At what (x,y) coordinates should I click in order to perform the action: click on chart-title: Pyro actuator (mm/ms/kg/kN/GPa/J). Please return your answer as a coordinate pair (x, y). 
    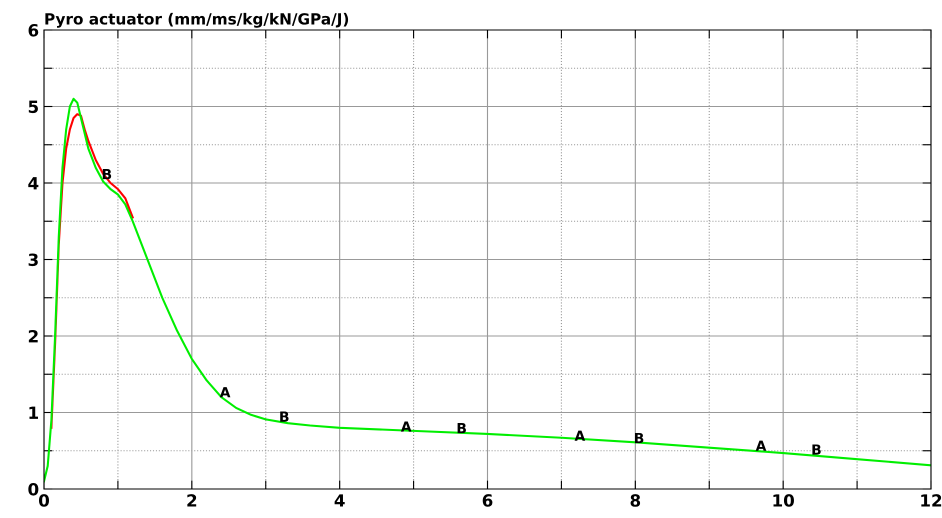
    Looking at the image, I should click on (196, 20).